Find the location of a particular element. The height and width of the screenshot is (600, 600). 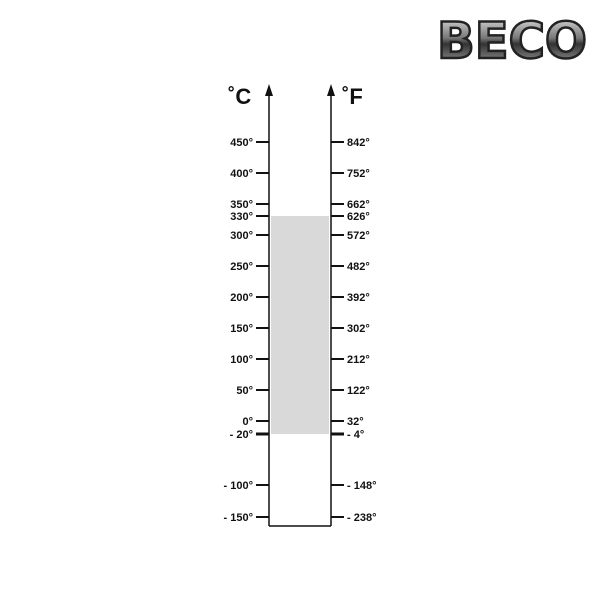

fahrenheit-arrow-icon is located at coordinates (331, 90).